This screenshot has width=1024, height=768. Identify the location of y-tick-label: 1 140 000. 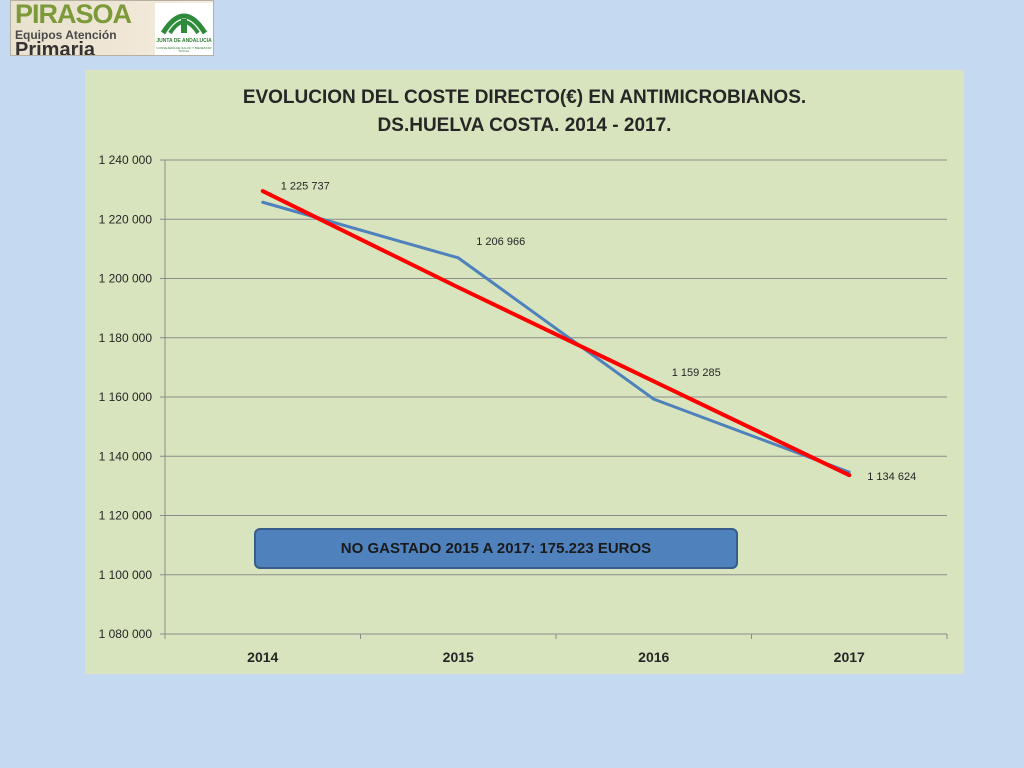
(126, 456).